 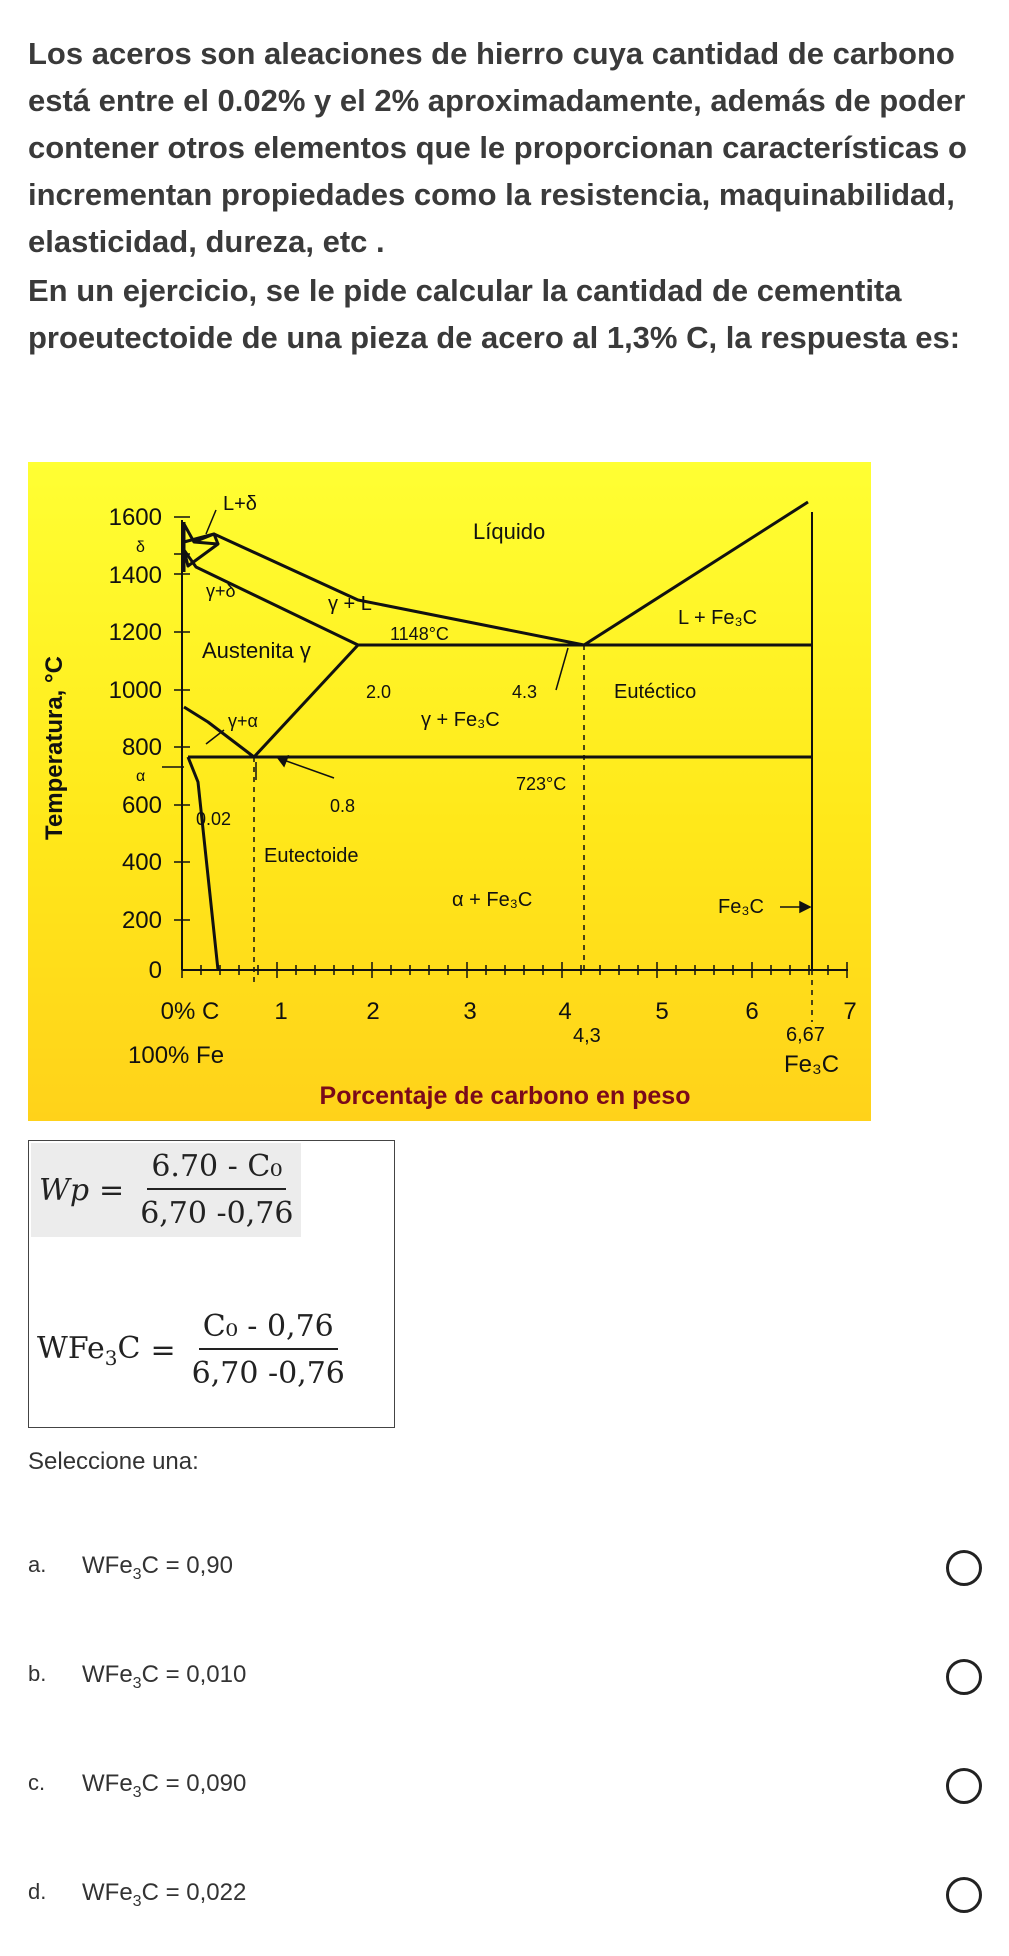 I want to click on x-sublabel-667: 6,67, so click(x=805, y=1035).